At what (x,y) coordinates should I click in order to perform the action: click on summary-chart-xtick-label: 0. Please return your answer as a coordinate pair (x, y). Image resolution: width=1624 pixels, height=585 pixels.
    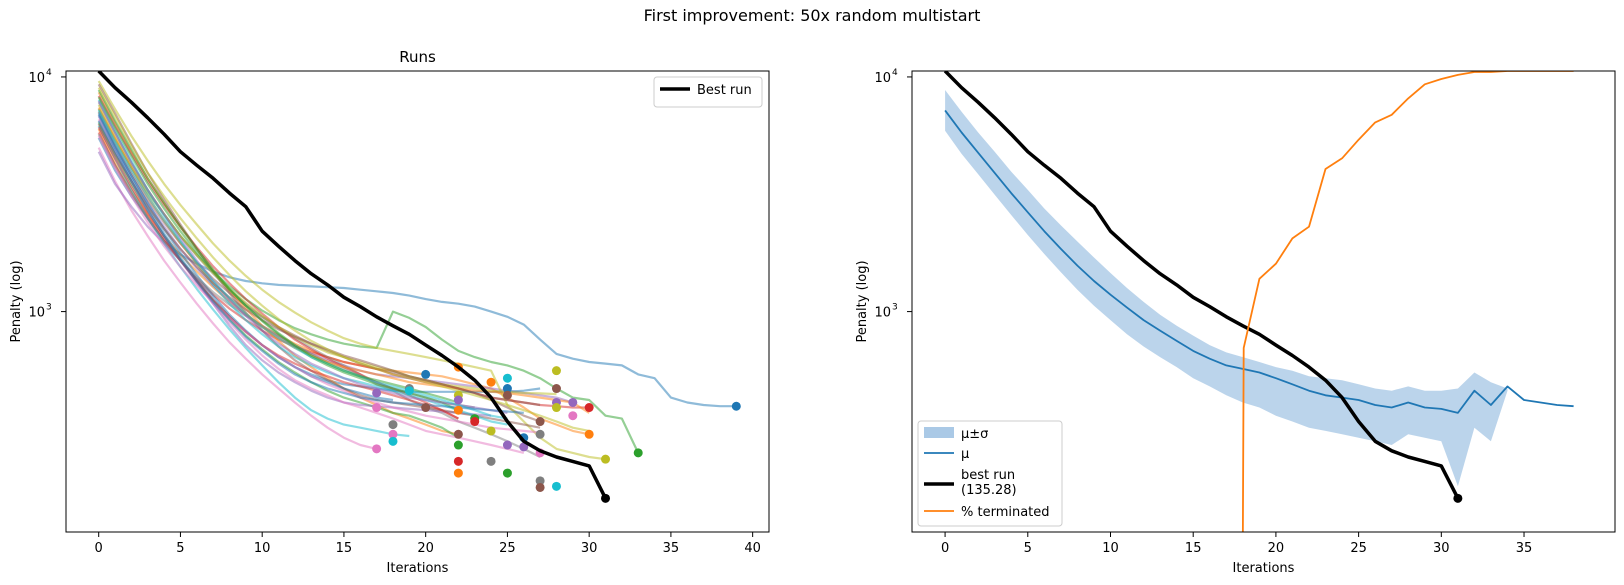
    Looking at the image, I should click on (945, 548).